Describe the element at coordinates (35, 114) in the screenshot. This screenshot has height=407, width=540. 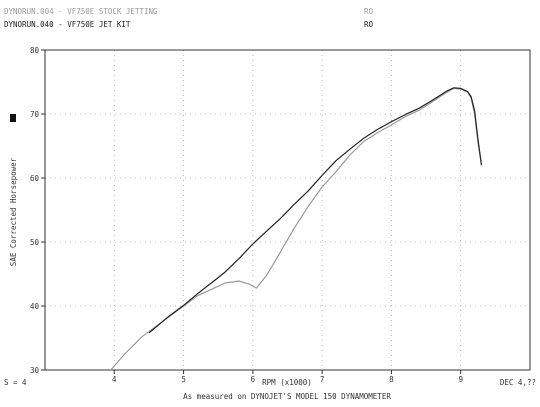
I see `y-tick-label: 70` at that location.